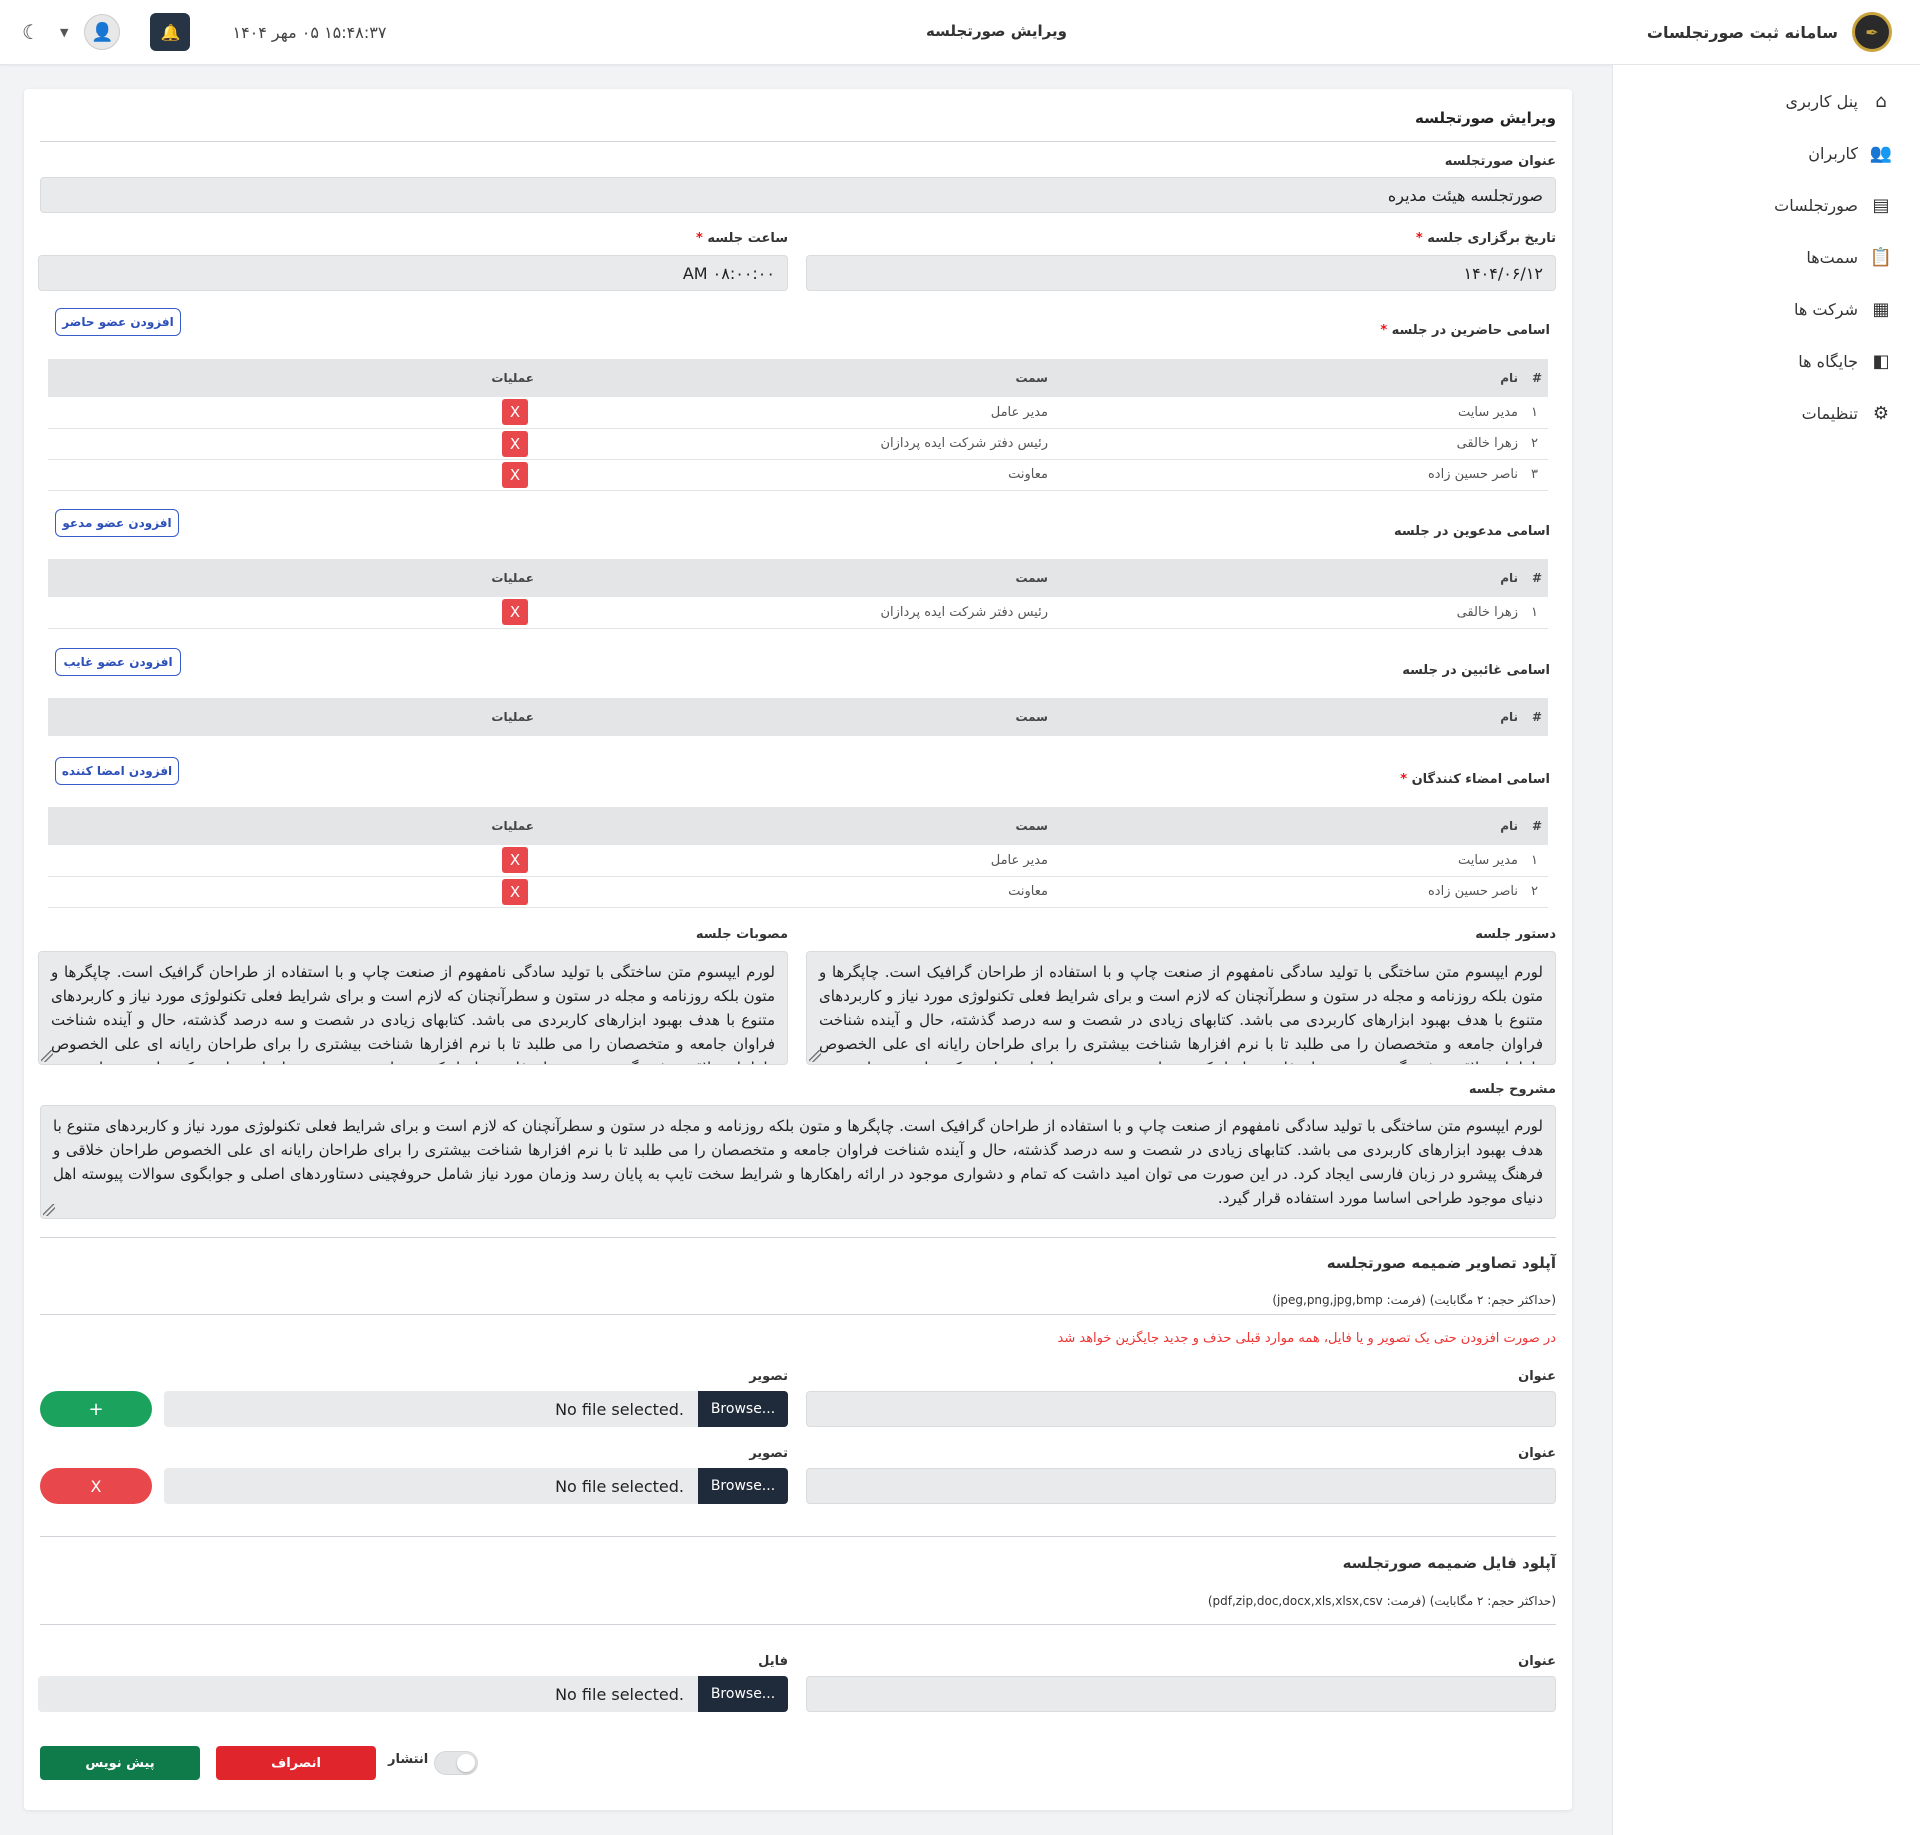 The image size is (1920, 1835). Describe the element at coordinates (1881, 101) in the screenshot. I see `home-icon: ⌂` at that location.